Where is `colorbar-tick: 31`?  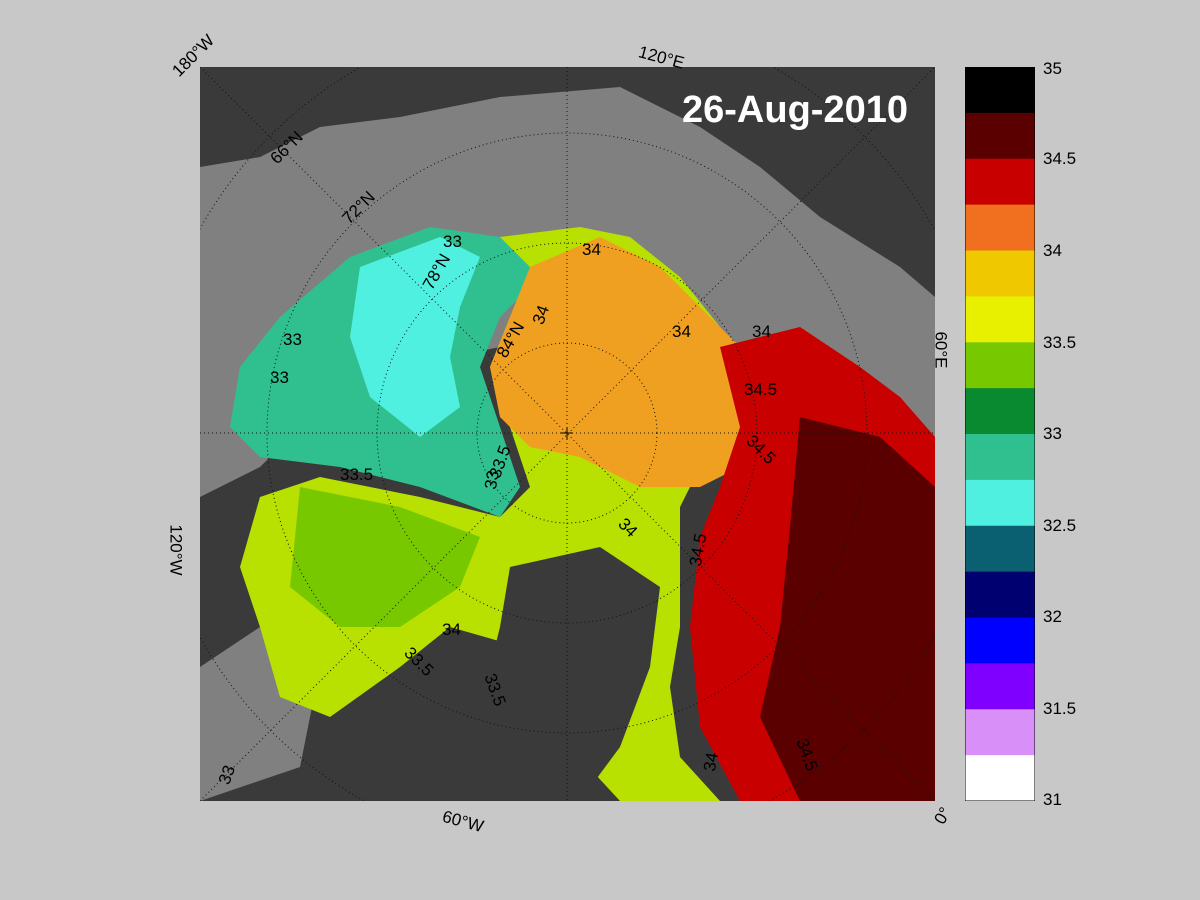 colorbar-tick: 31 is located at coordinates (1052, 799).